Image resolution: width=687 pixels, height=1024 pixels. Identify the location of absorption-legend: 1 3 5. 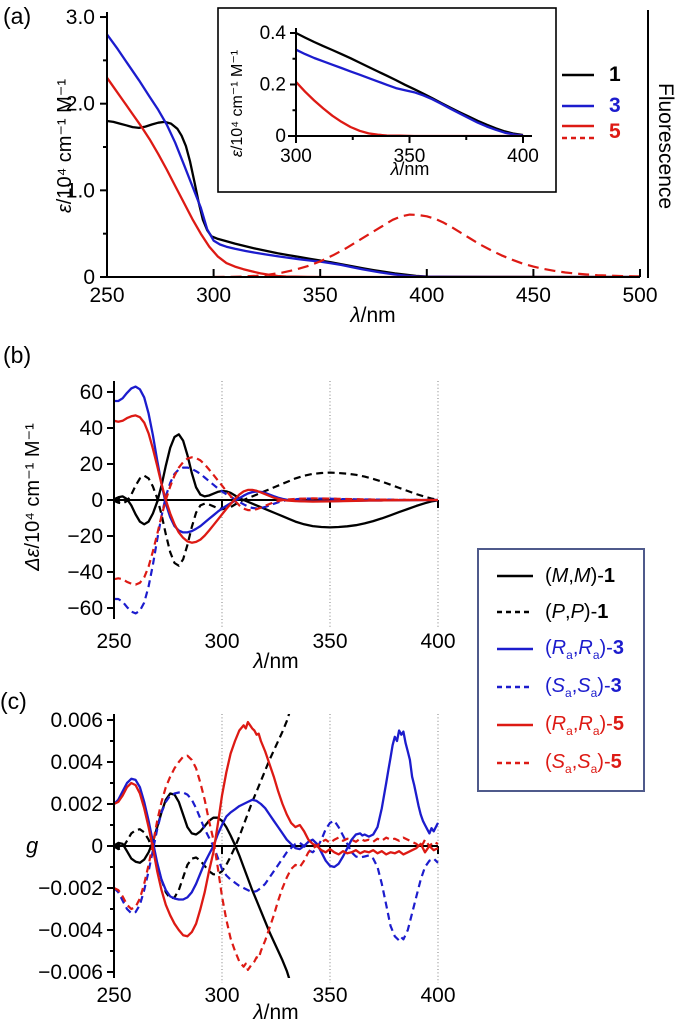
(622, 109).